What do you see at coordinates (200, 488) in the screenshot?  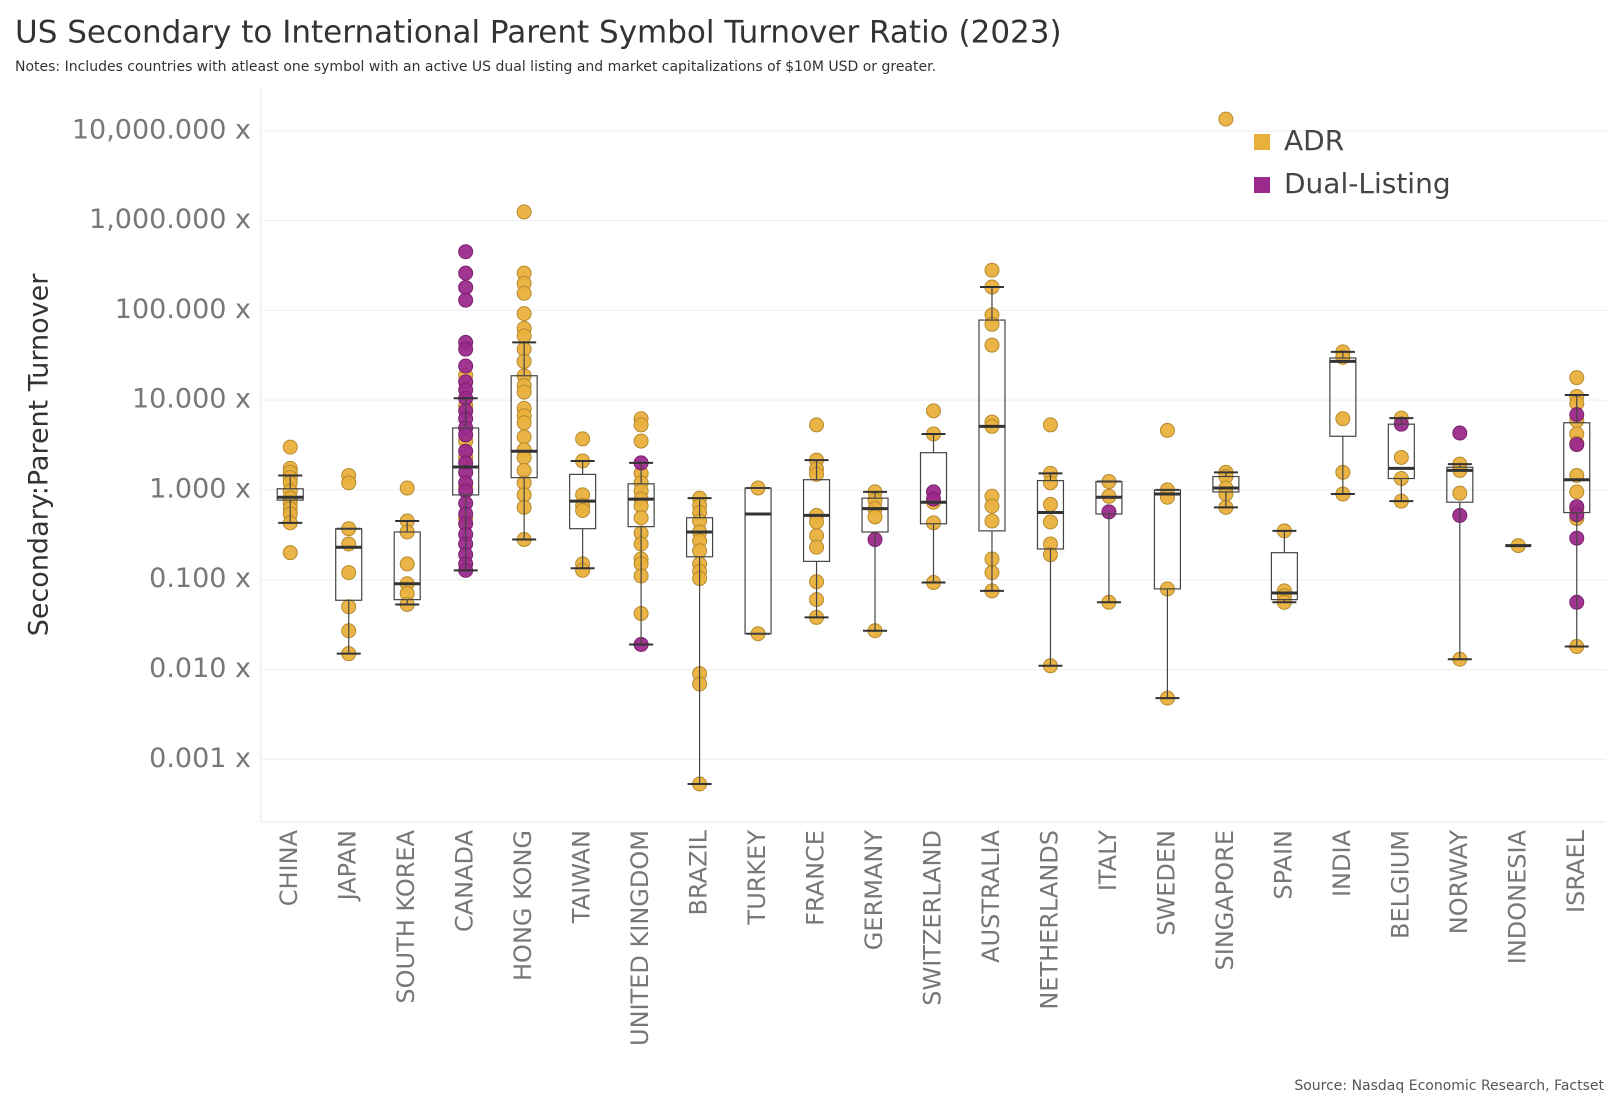 I see `y-tick-label: 1.000 x` at bounding box center [200, 488].